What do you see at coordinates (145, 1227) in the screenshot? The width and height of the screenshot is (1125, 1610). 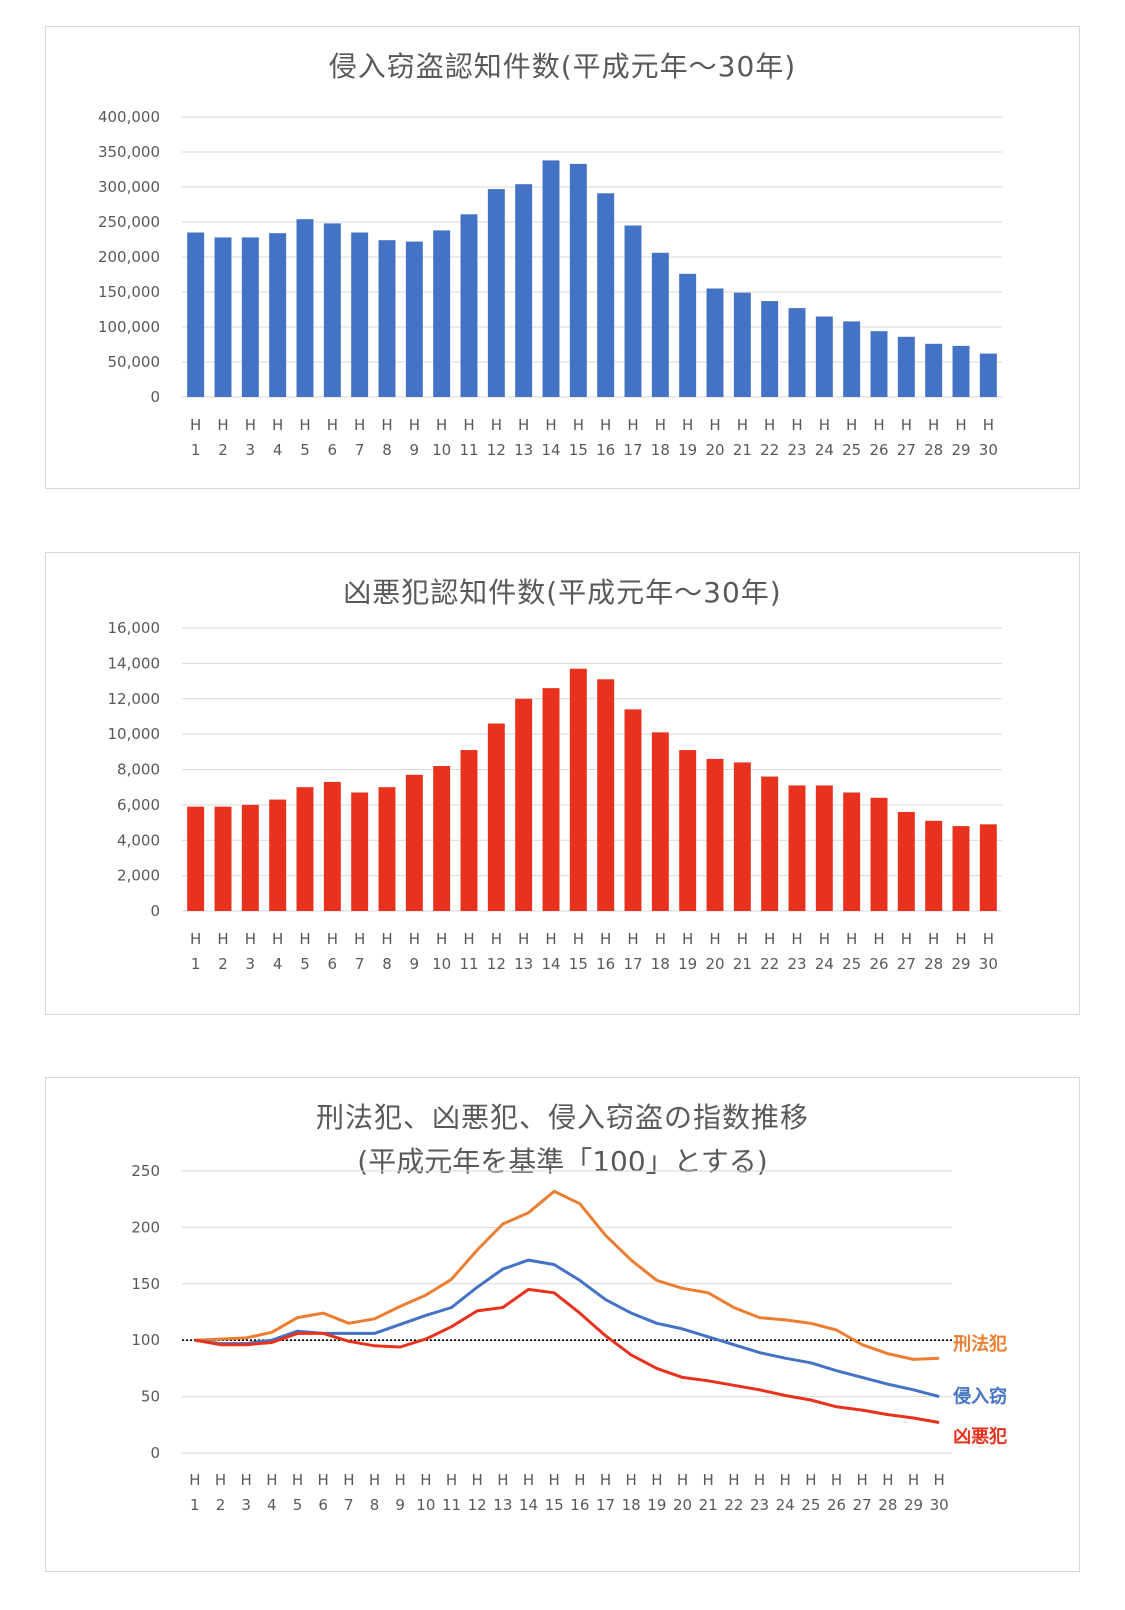 I see `y-tick-label: 200` at bounding box center [145, 1227].